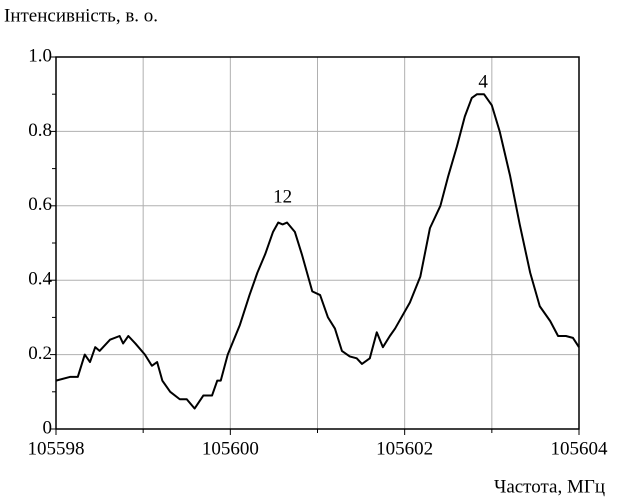 The image size is (617, 503). Describe the element at coordinates (282, 197) in the screenshot. I see `annotation: 12` at that location.